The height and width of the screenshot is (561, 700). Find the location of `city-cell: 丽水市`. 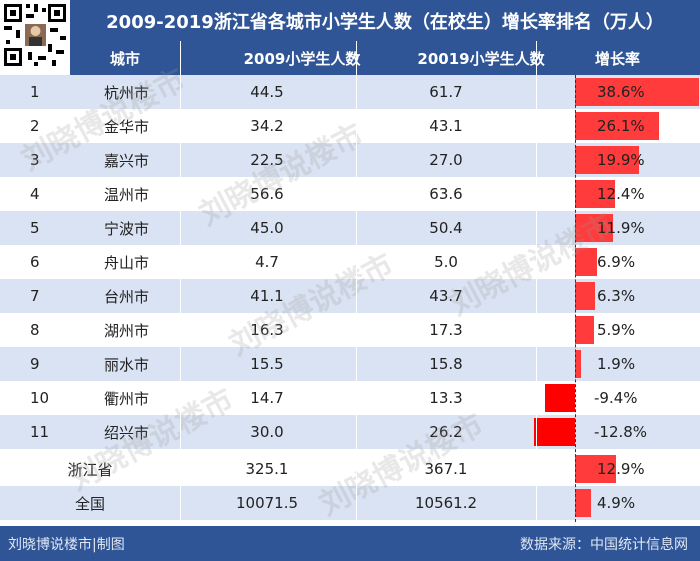

city-cell: 丽水市 is located at coordinates (127, 364).